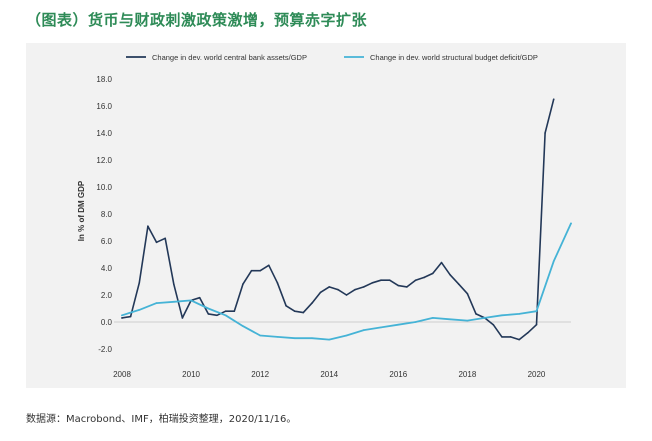 Image resolution: width=652 pixels, height=441 pixels. Describe the element at coordinates (537, 374) in the screenshot. I see `x-tick-label: 2020` at that location.